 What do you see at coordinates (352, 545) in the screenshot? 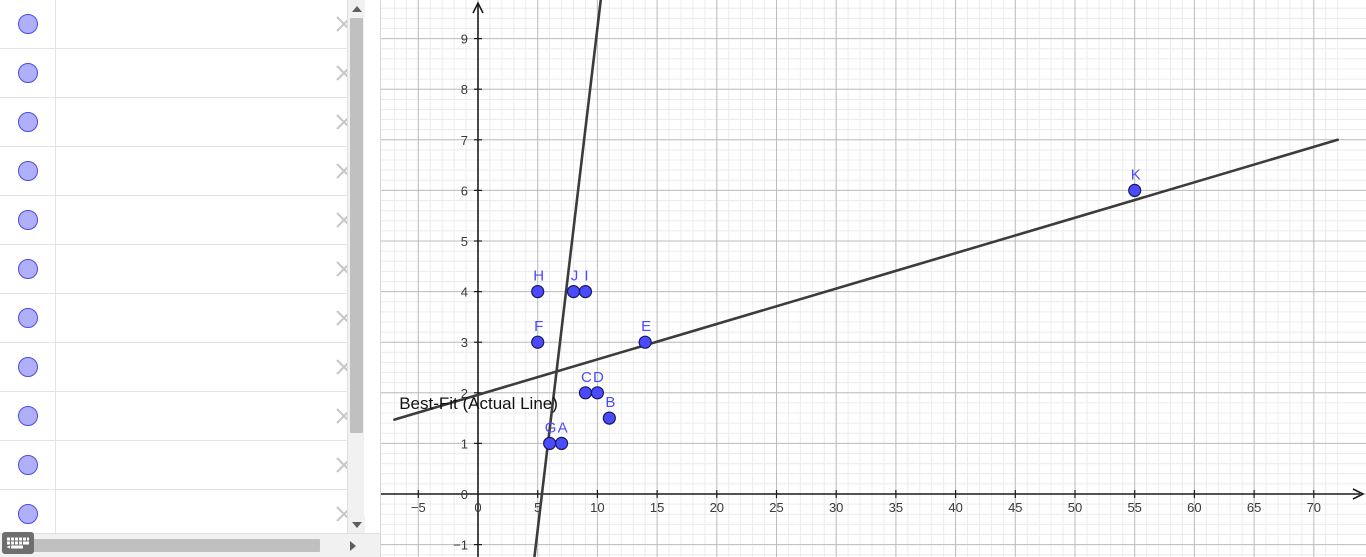
I see `scroll-right-arrow-icon` at bounding box center [352, 545].